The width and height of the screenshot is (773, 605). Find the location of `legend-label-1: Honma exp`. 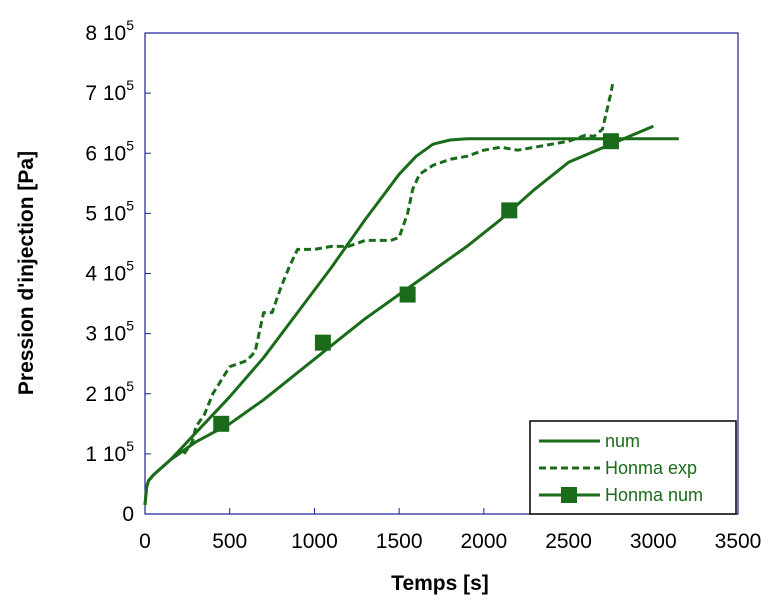

legend-label-1: Honma exp is located at coordinates (651, 468).